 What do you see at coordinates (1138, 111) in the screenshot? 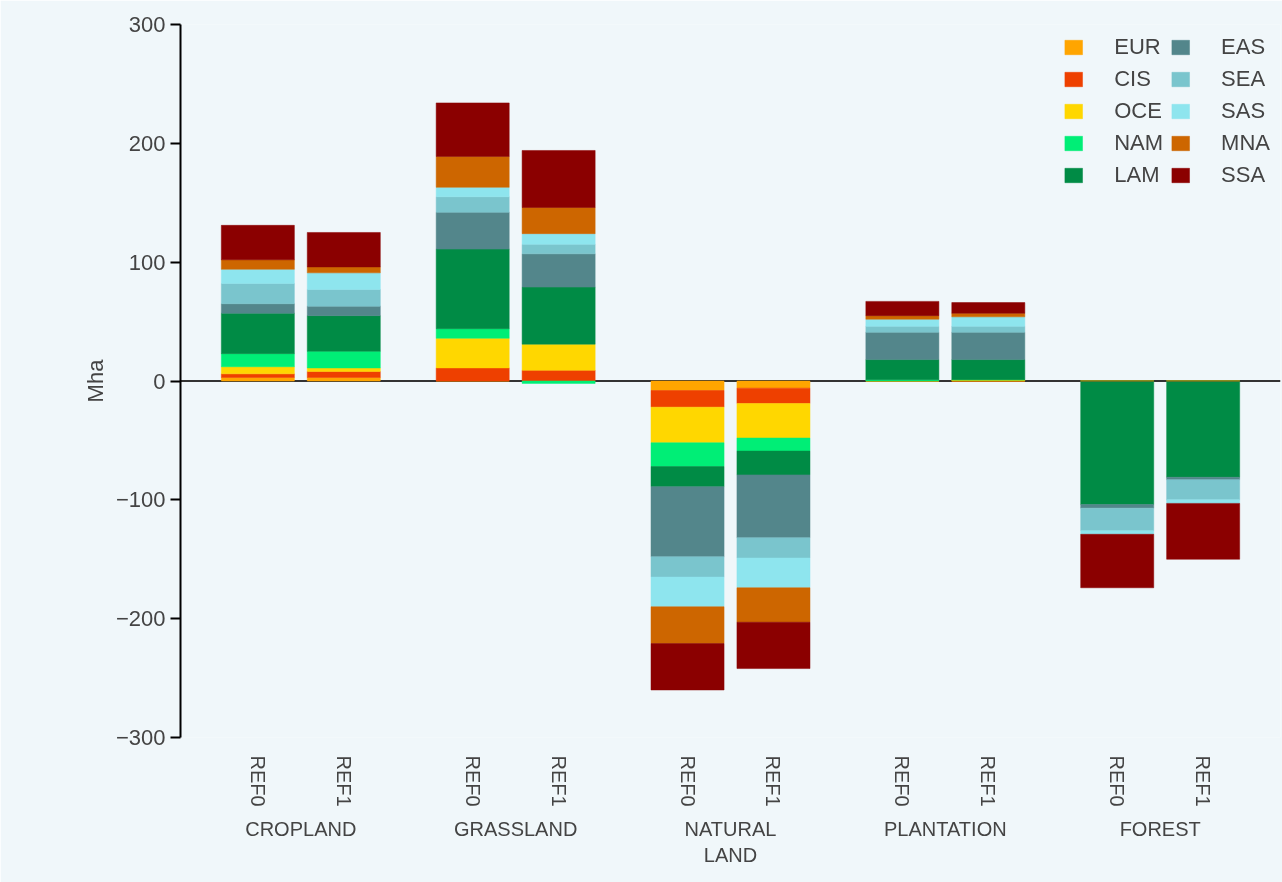
I see `legend-label: OCE` at bounding box center [1138, 111].